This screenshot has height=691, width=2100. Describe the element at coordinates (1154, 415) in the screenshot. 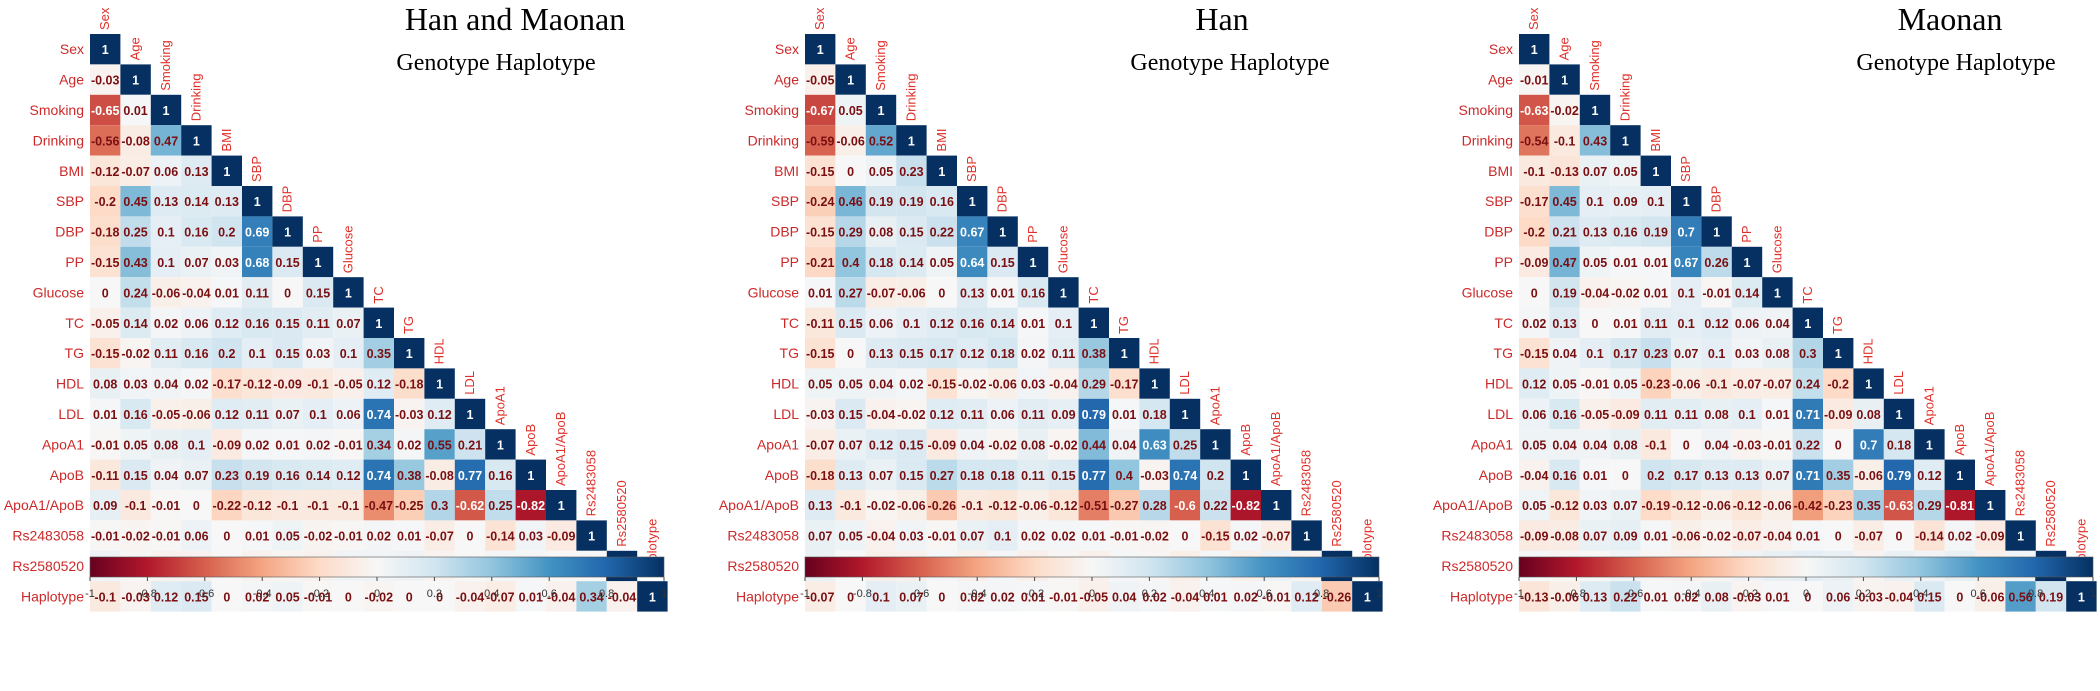

I see `cell-value-label: 0.18` at that location.